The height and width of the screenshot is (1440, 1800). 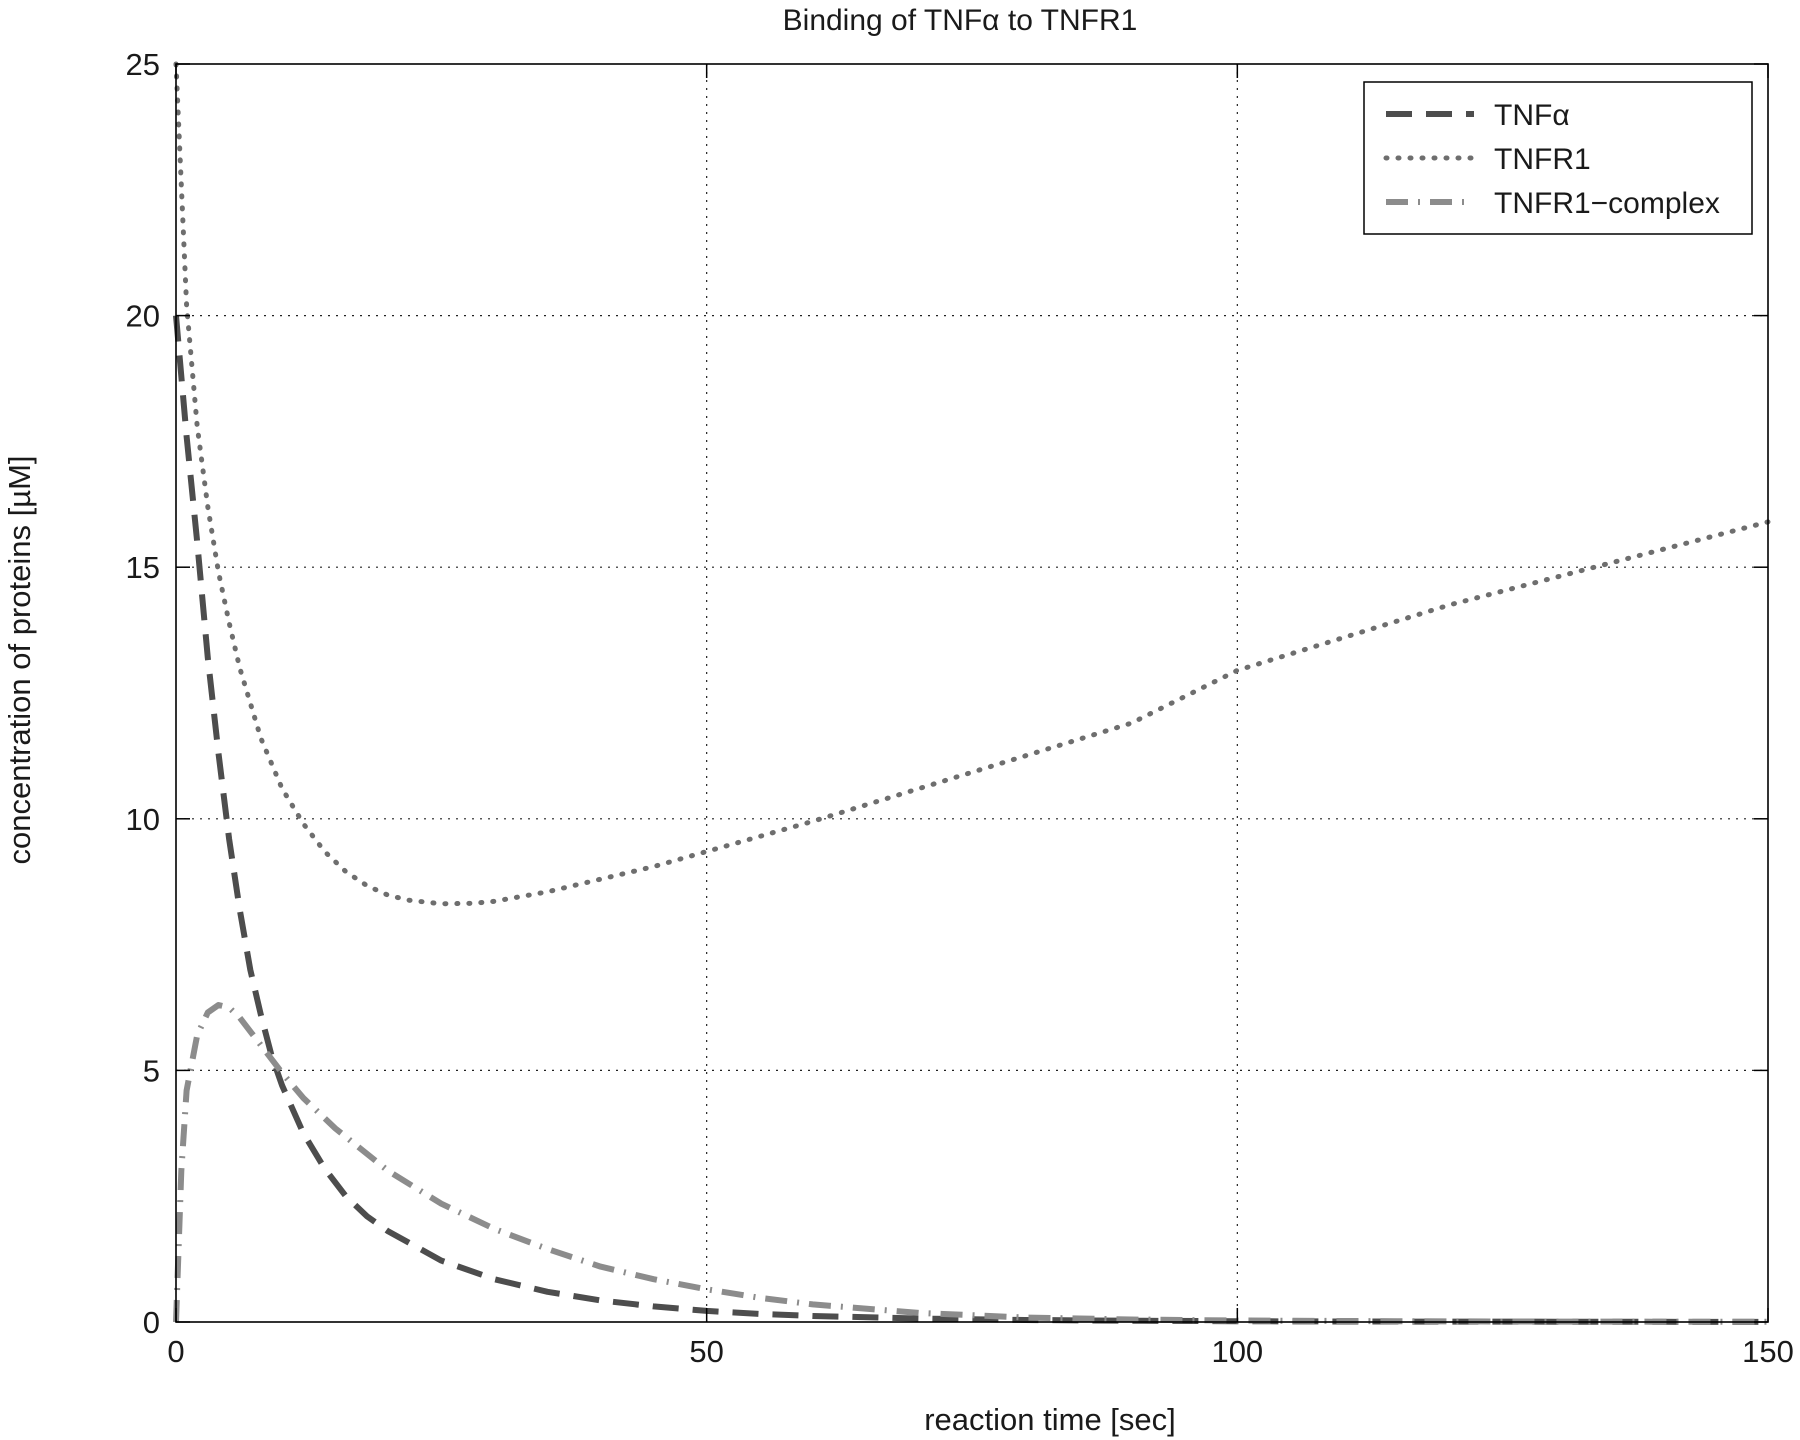 I want to click on x-tick-label: 50, so click(x=706, y=1351).